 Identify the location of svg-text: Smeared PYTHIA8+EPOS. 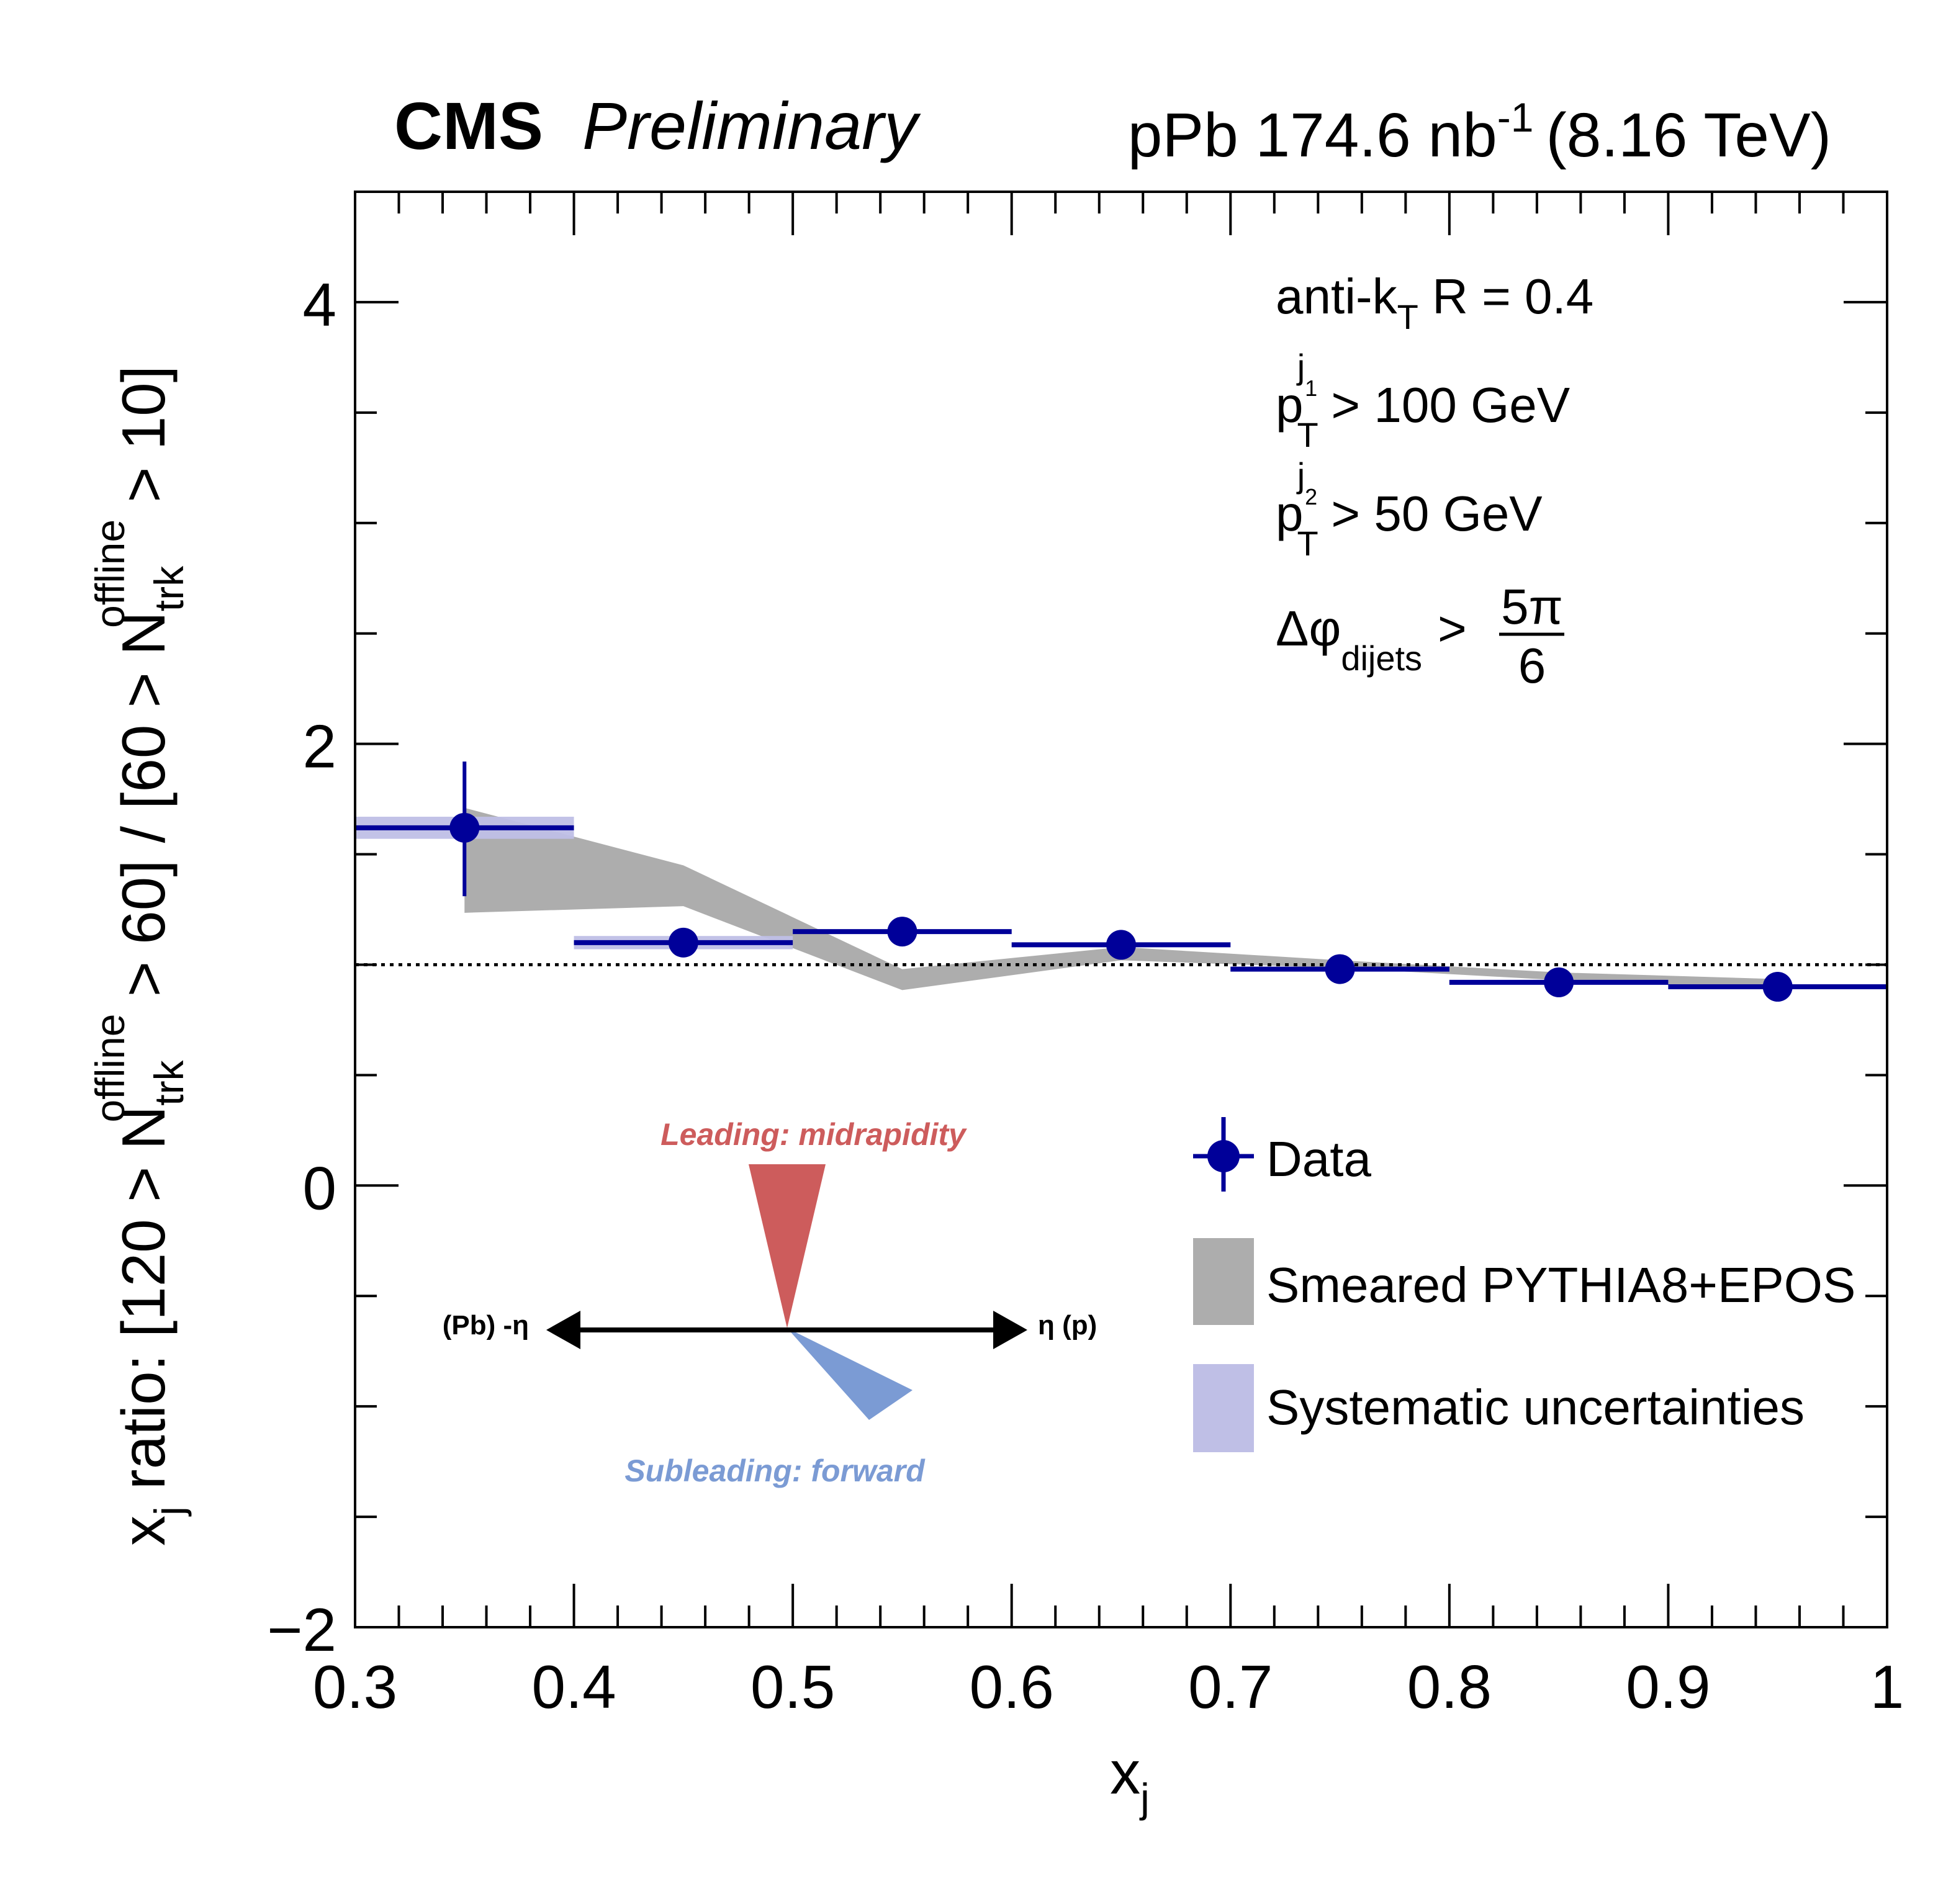
(1560, 1285).